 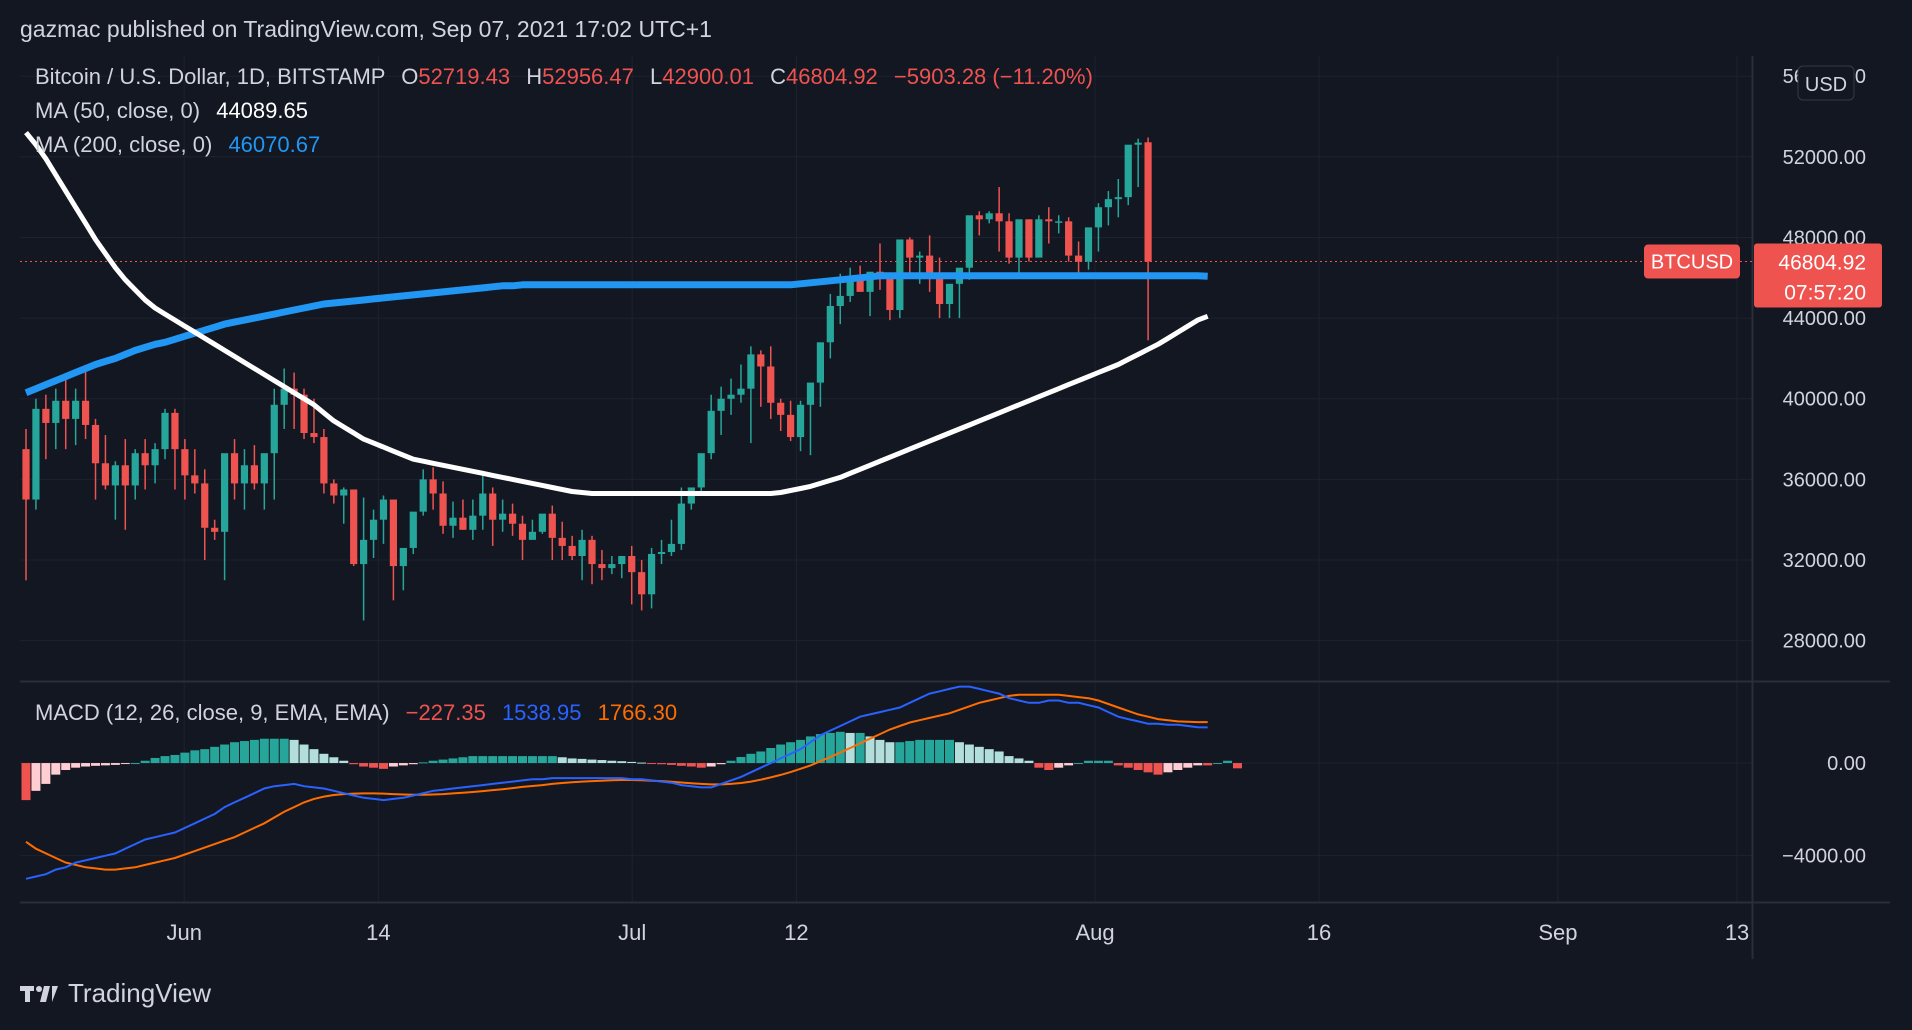 What do you see at coordinates (534, 76) in the screenshot?
I see `legend-high-label: H` at bounding box center [534, 76].